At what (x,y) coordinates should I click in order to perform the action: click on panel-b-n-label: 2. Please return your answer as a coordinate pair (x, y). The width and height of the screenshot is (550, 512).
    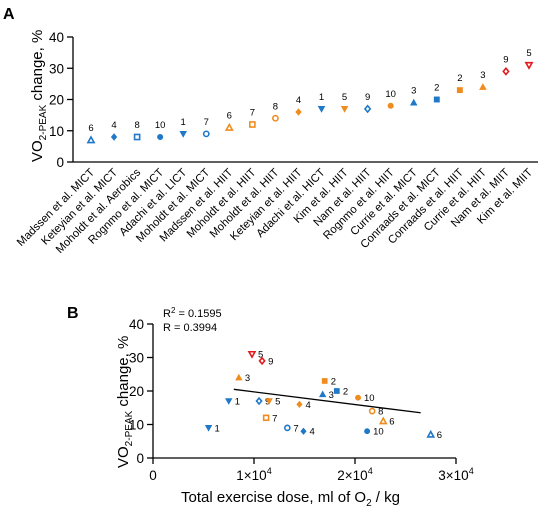
    Looking at the image, I should click on (333, 381).